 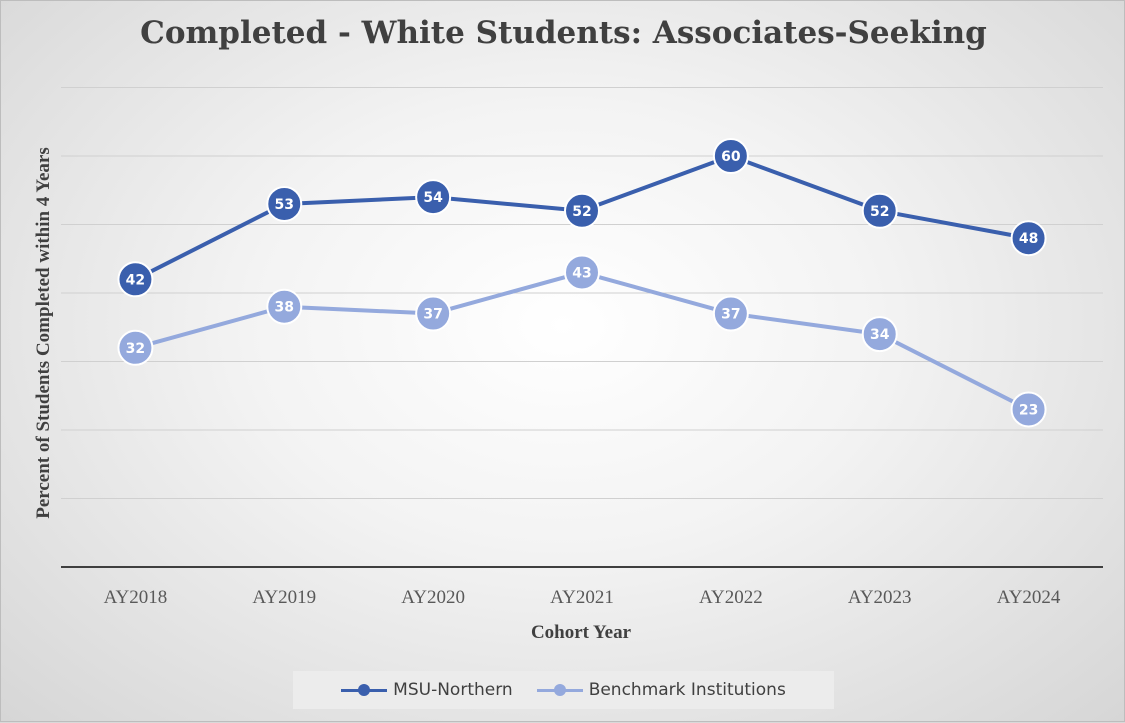 I want to click on data-point-msu-northern-ay2020, so click(x=433, y=197).